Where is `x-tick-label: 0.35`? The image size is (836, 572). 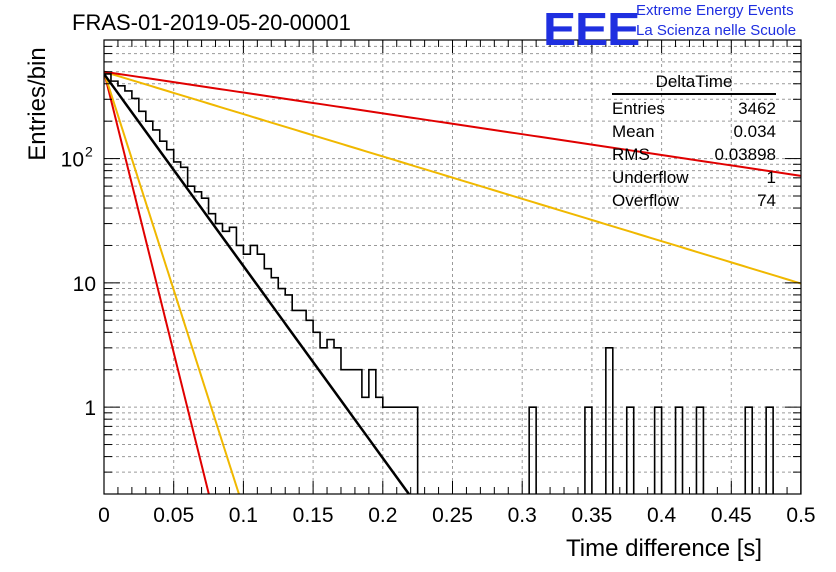 x-tick-label: 0.35 is located at coordinates (591, 515).